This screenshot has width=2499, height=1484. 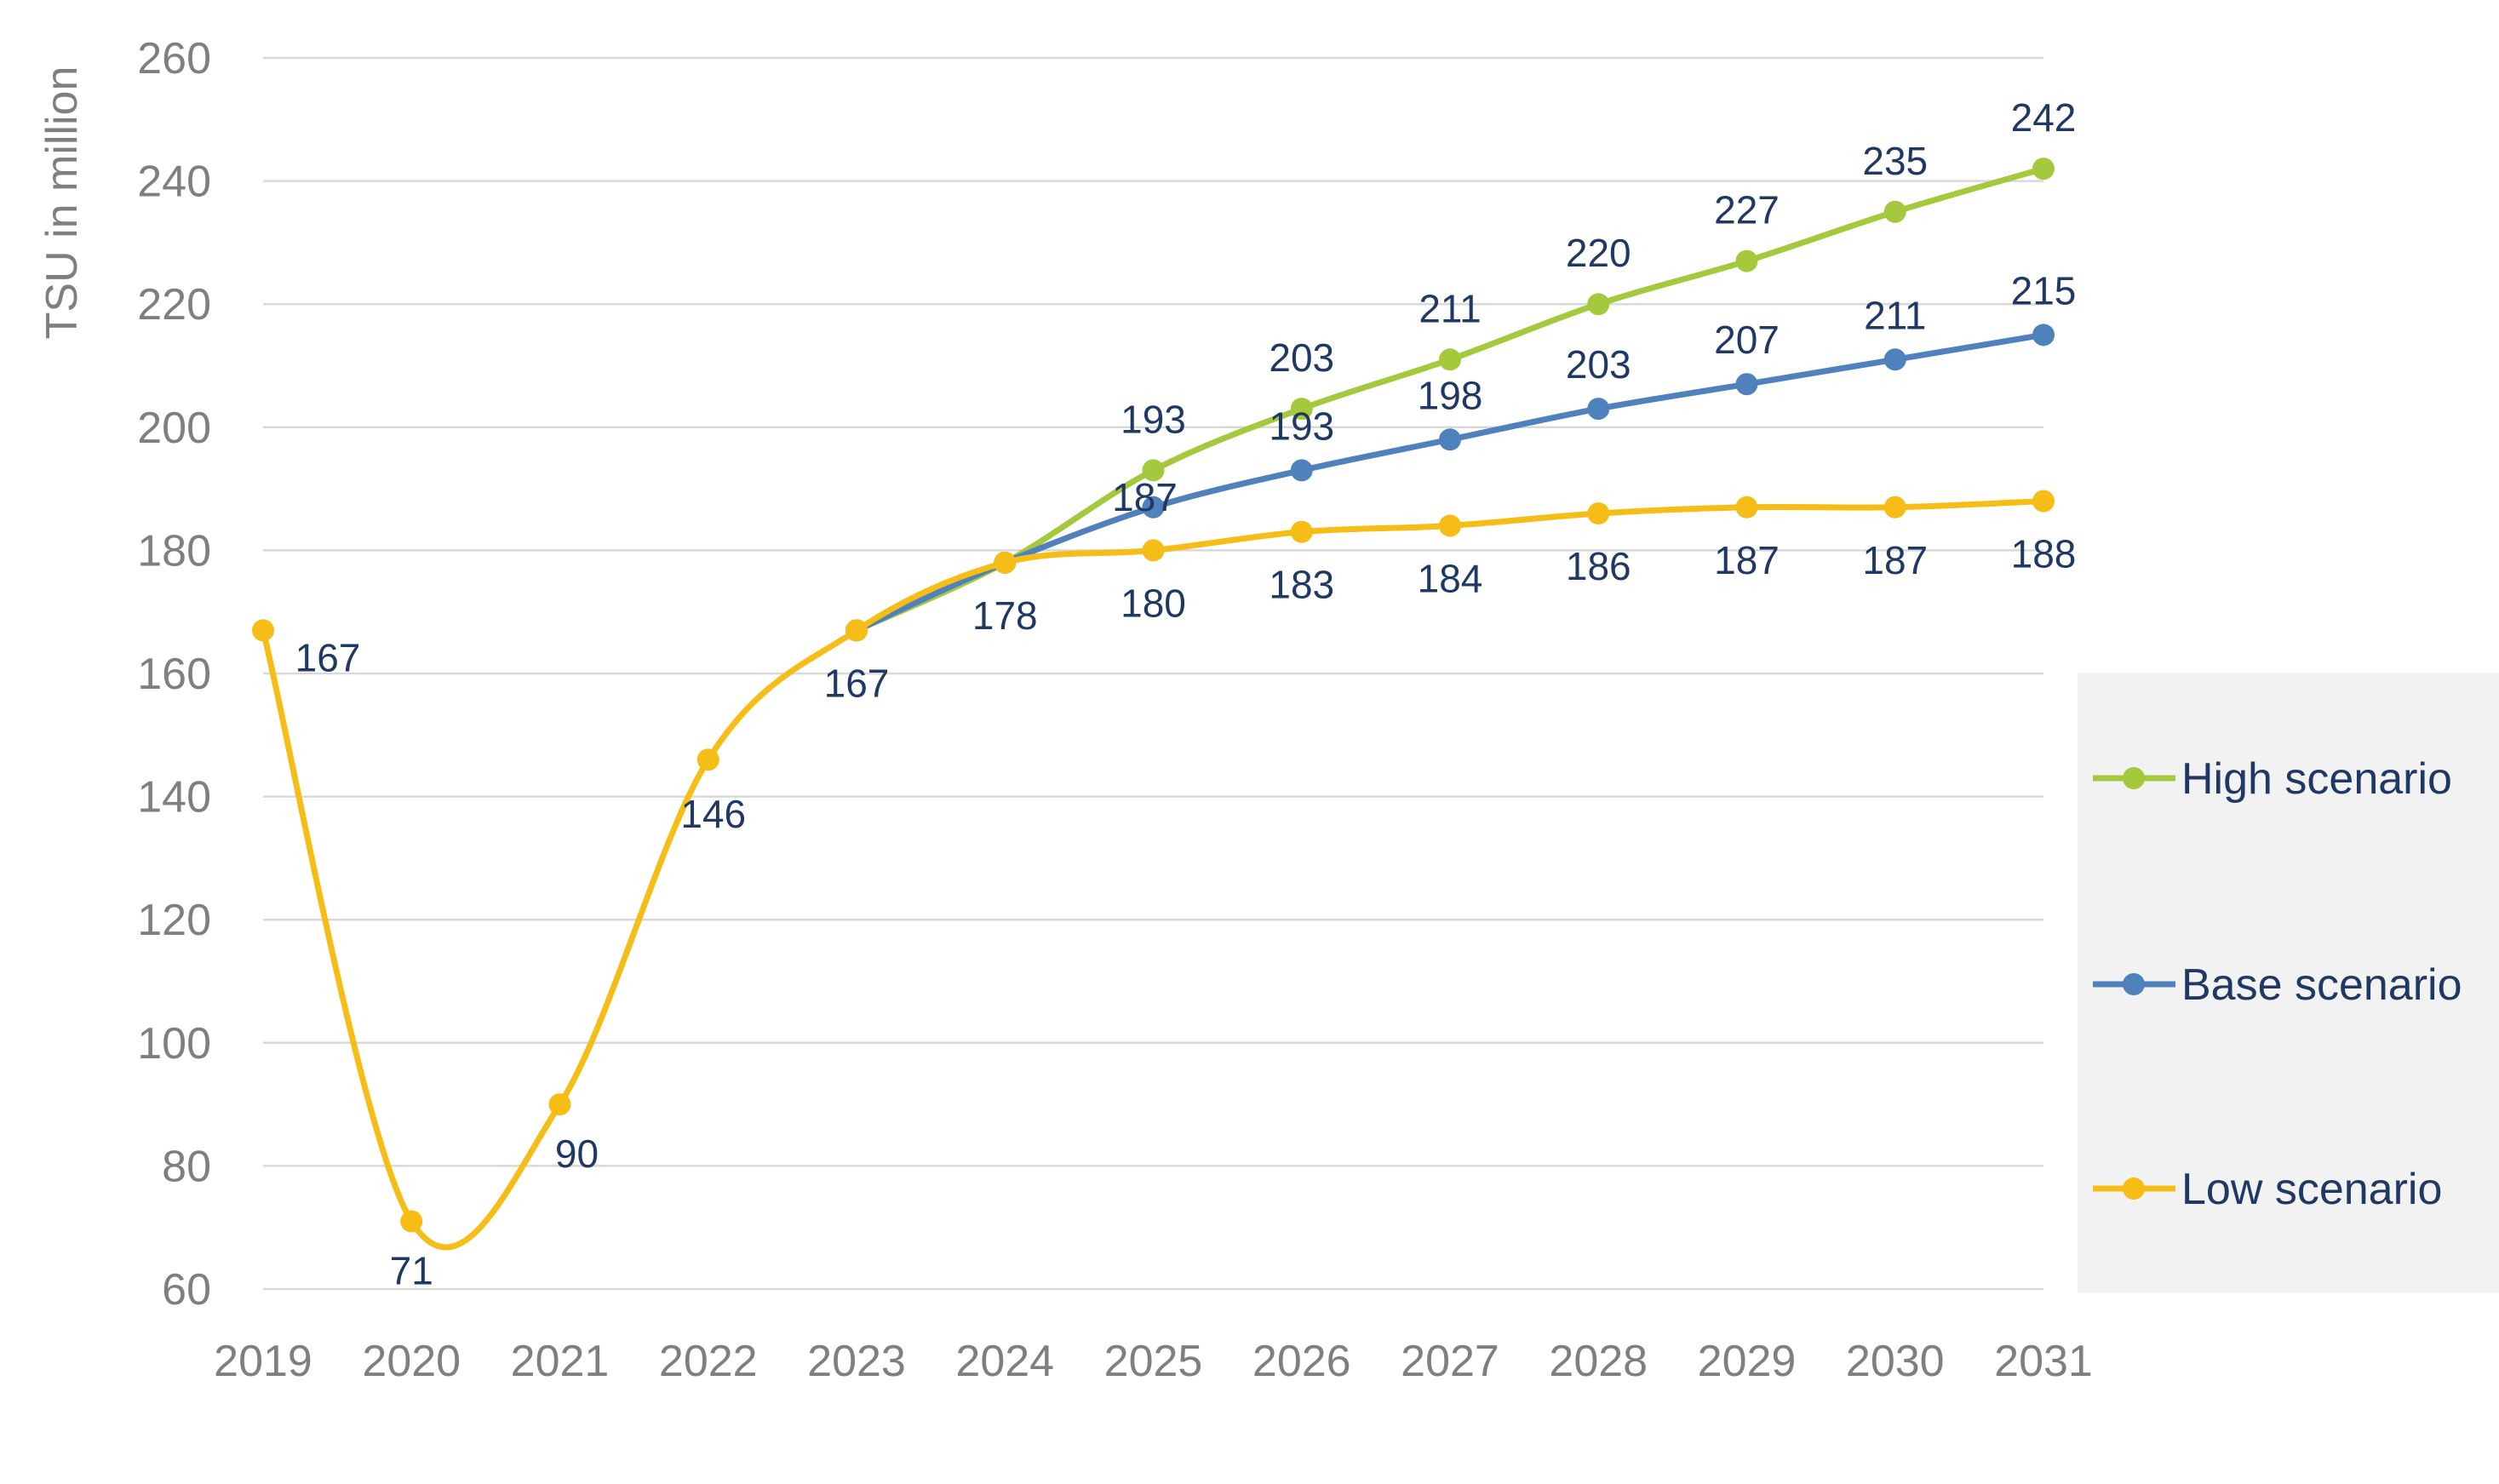 What do you see at coordinates (1301, 585) in the screenshot?
I see `data-label: 183` at bounding box center [1301, 585].